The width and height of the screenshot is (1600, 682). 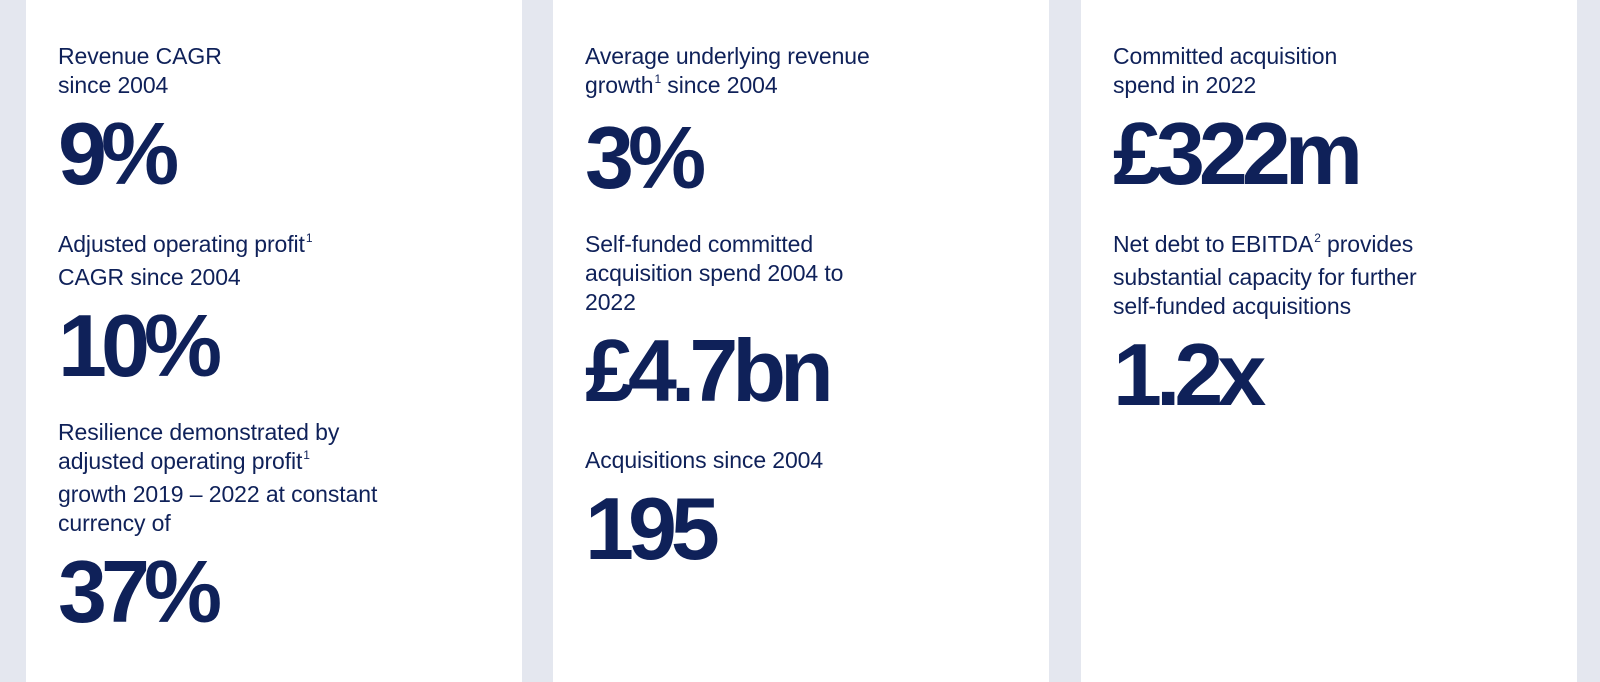 What do you see at coordinates (140, 345) in the screenshot?
I see `stat-value: 10%` at bounding box center [140, 345].